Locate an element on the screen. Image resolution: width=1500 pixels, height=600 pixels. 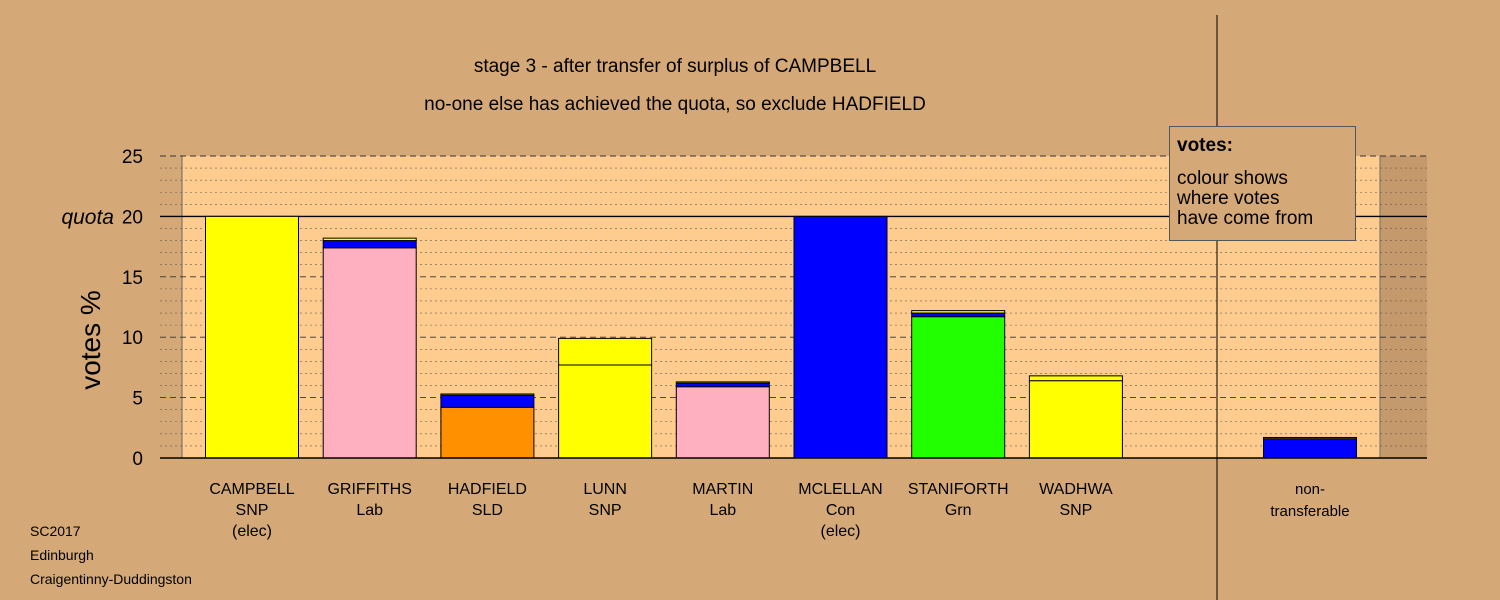
candidate-name-label: CAMPBELL is located at coordinates (251, 489).